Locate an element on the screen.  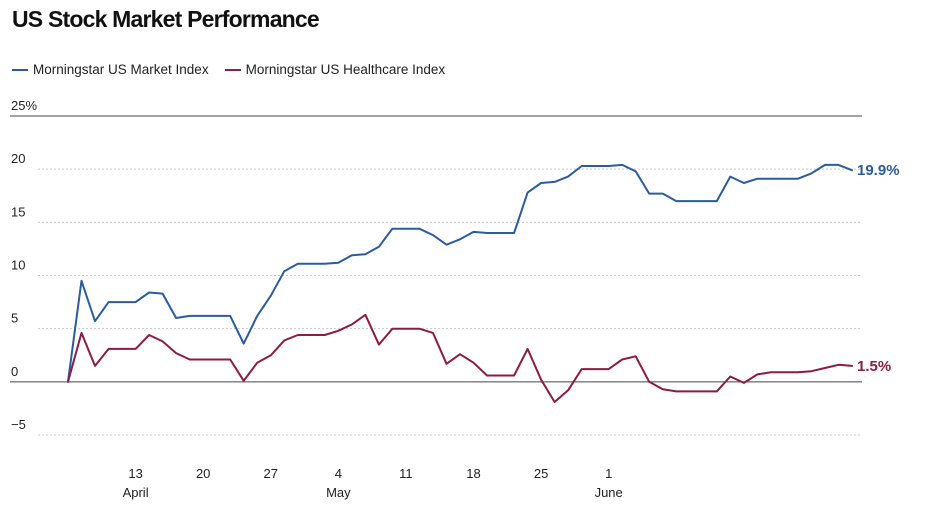
x-axis-tick-labels: 13 April 20 27 4 May 11 18 25 1 June is located at coordinates (373, 483).